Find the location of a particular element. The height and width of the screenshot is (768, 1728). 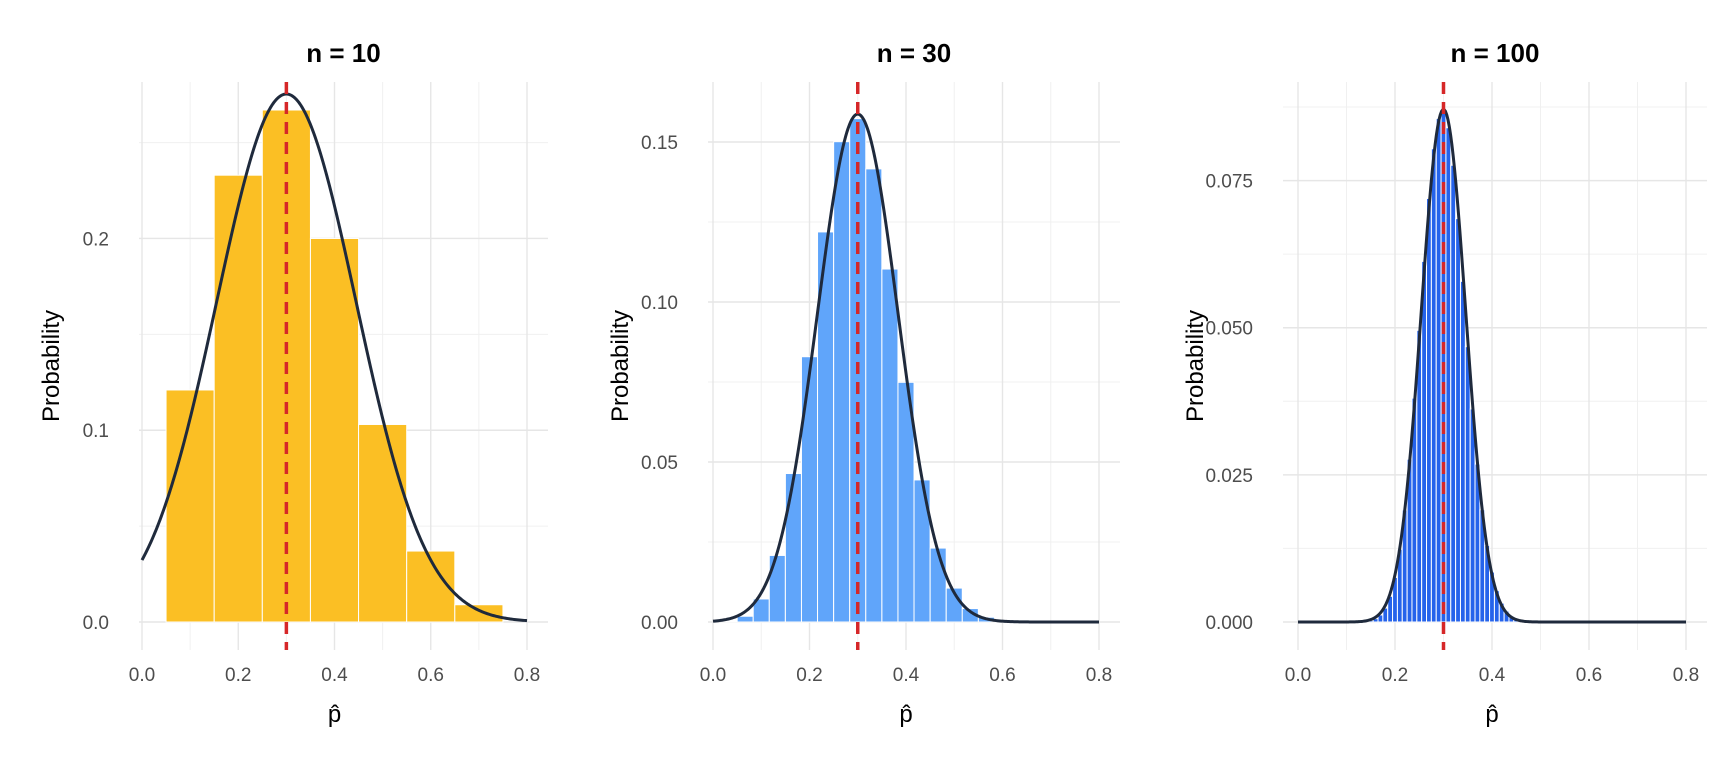

y-tick-label: 0.050 is located at coordinates (1229, 329).